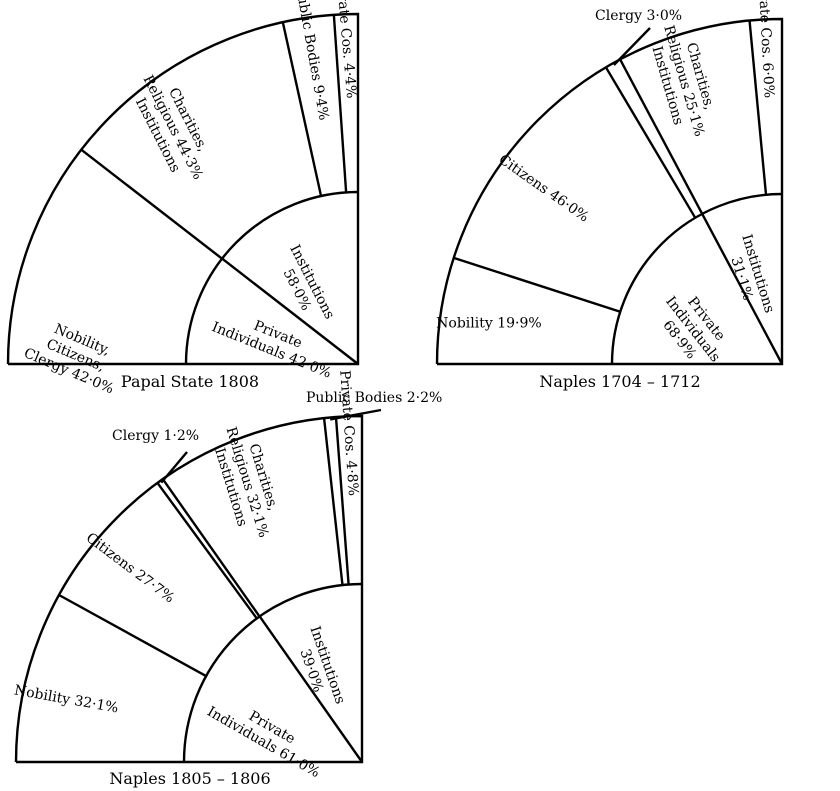 The width and height of the screenshot is (840, 791). I want to click on outer-slice-nobility-label: Nobility 19·9%, so click(489, 324).